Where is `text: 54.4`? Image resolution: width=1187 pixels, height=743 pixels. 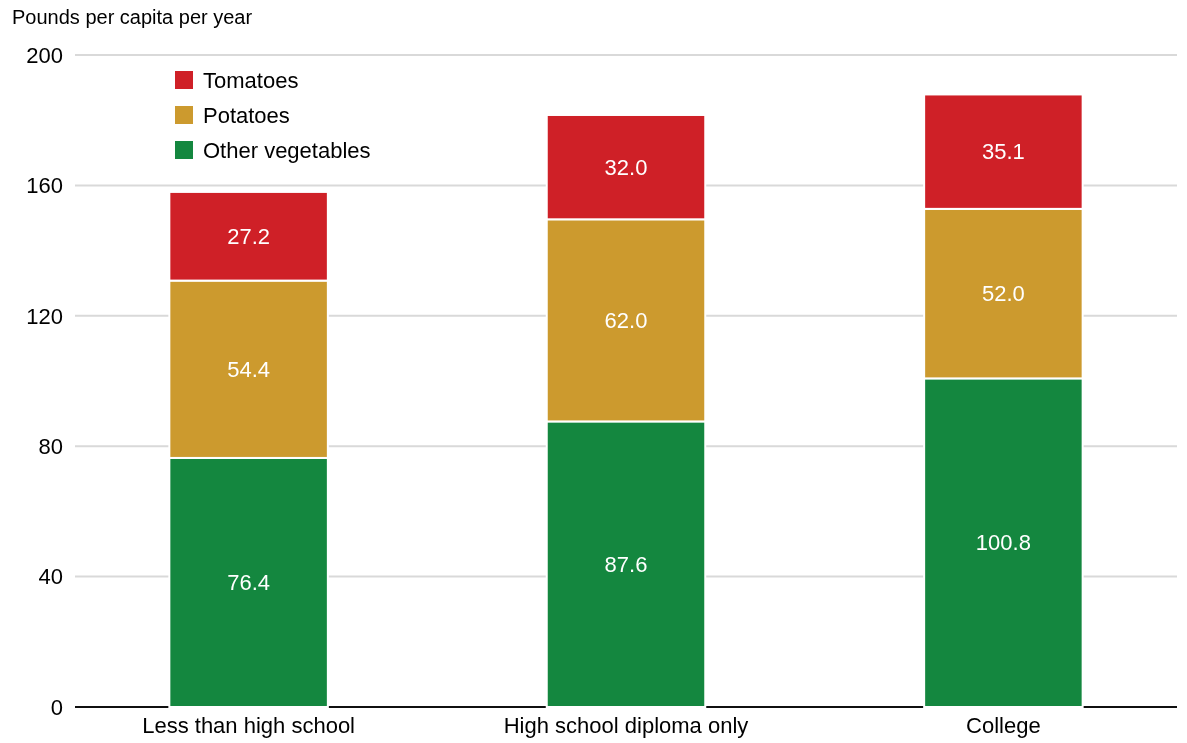
text: 54.4 is located at coordinates (249, 369).